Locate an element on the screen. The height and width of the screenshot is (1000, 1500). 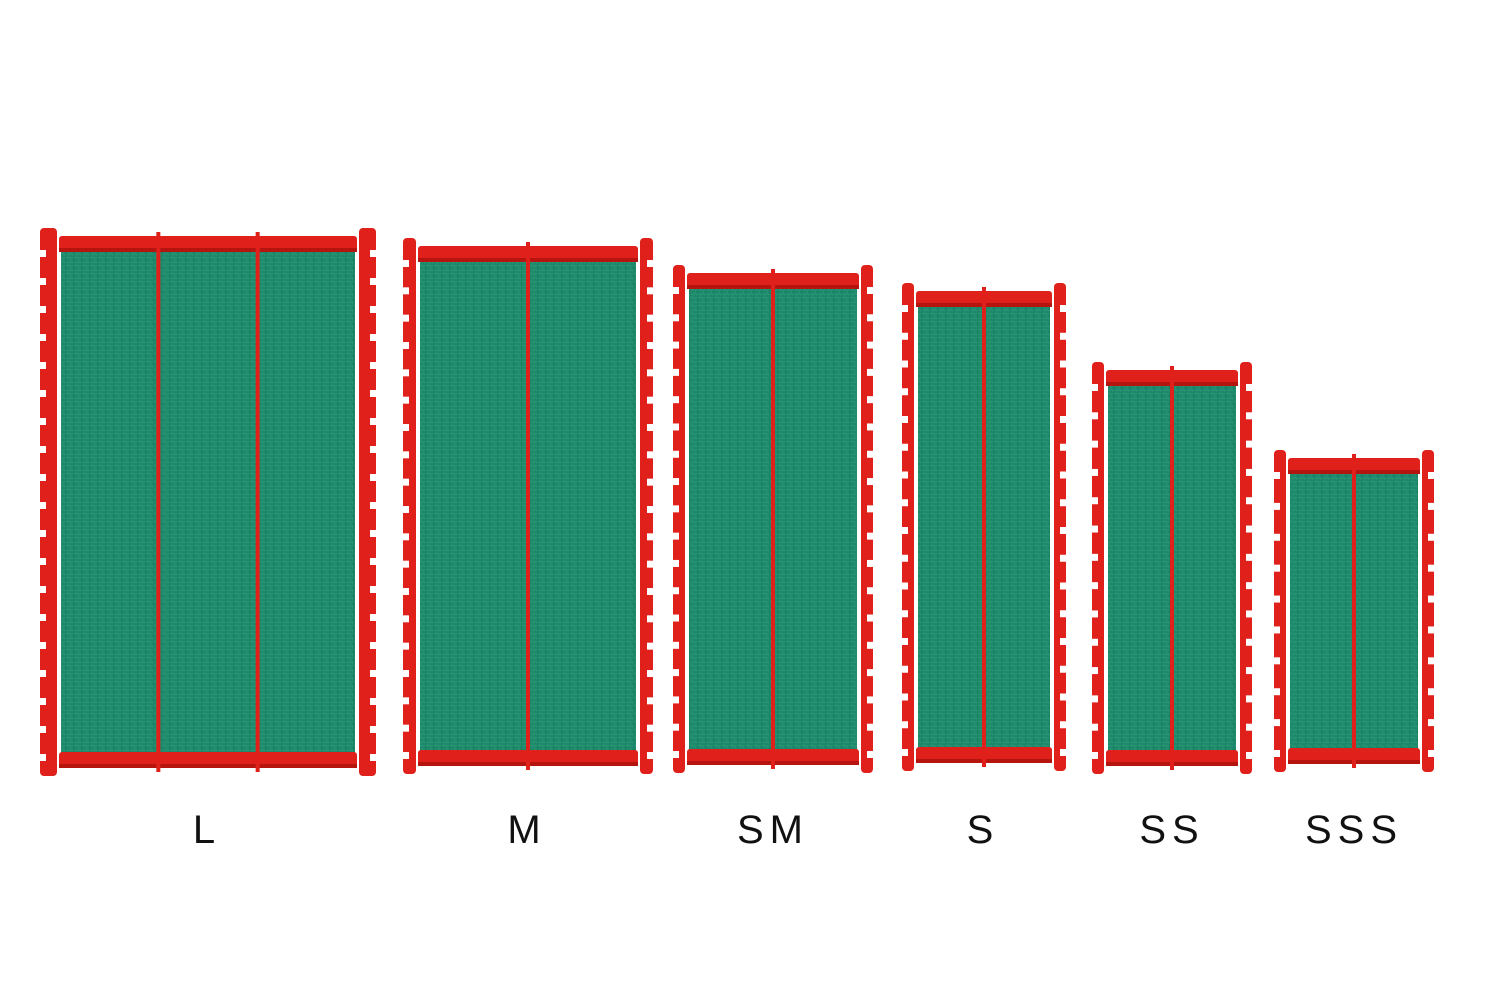
pad-holder-sss is located at coordinates (1354, 611).